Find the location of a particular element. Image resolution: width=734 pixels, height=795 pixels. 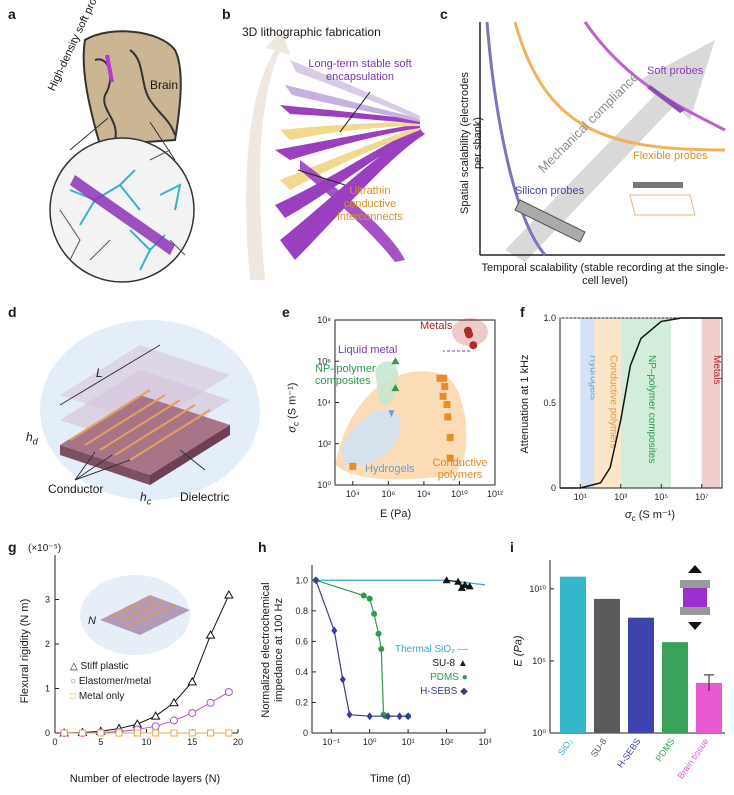

conductor-illustration is located at coordinates (150, 410).